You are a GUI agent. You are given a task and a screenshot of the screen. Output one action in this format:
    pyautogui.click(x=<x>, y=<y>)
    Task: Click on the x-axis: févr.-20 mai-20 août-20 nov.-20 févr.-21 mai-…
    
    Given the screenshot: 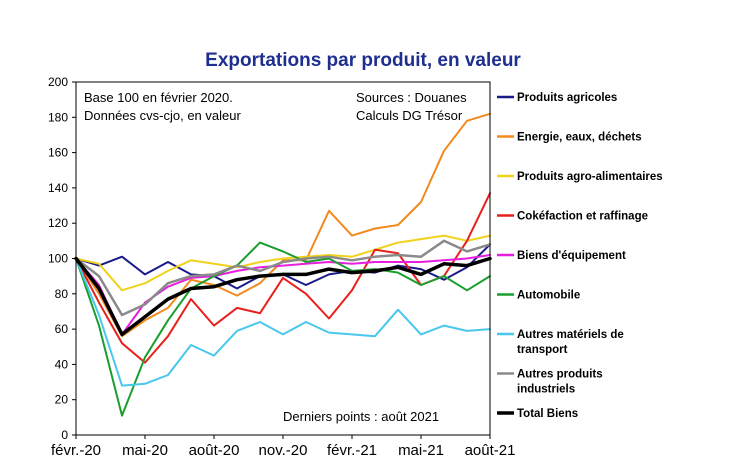 What is the action you would take?
    pyautogui.click(x=283, y=446)
    